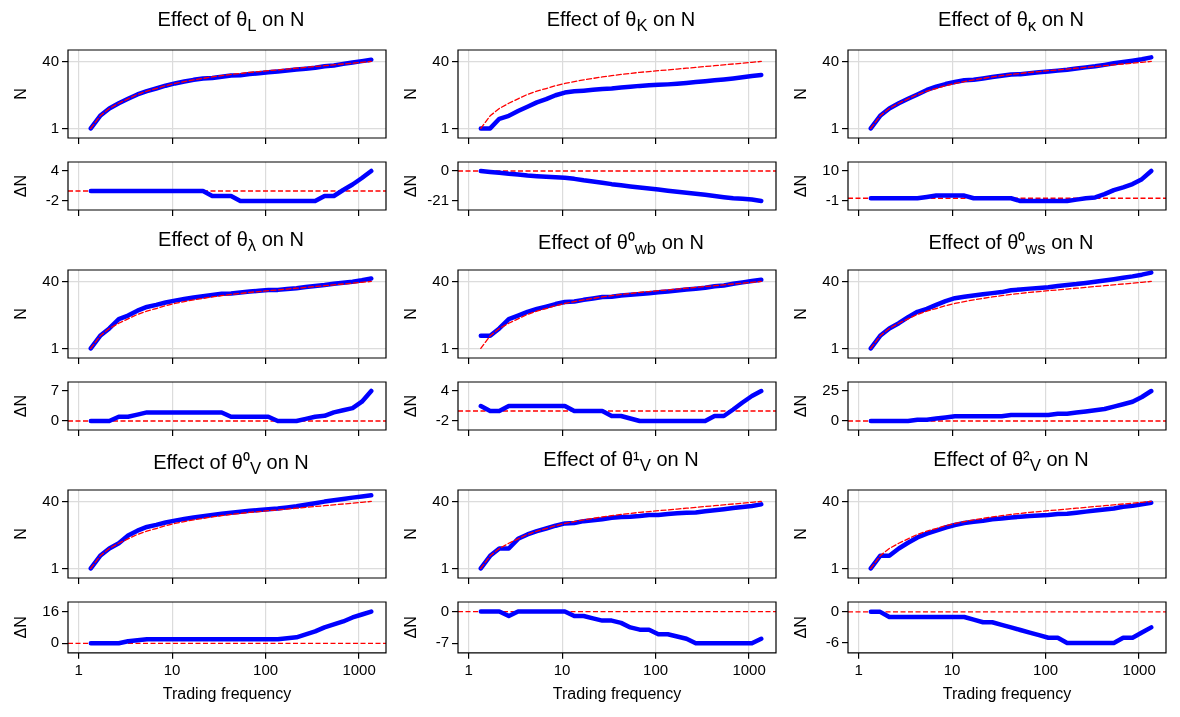  I want to click on y-tick-label: 16, so click(50, 610).